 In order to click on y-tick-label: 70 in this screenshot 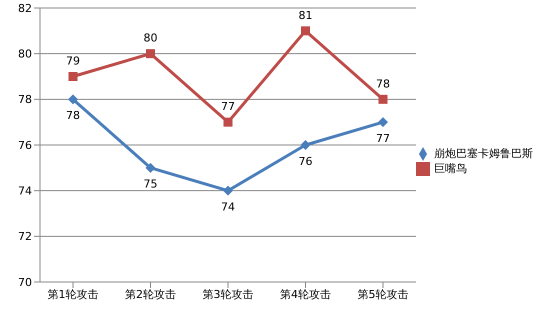, I will do `click(25, 282)`.